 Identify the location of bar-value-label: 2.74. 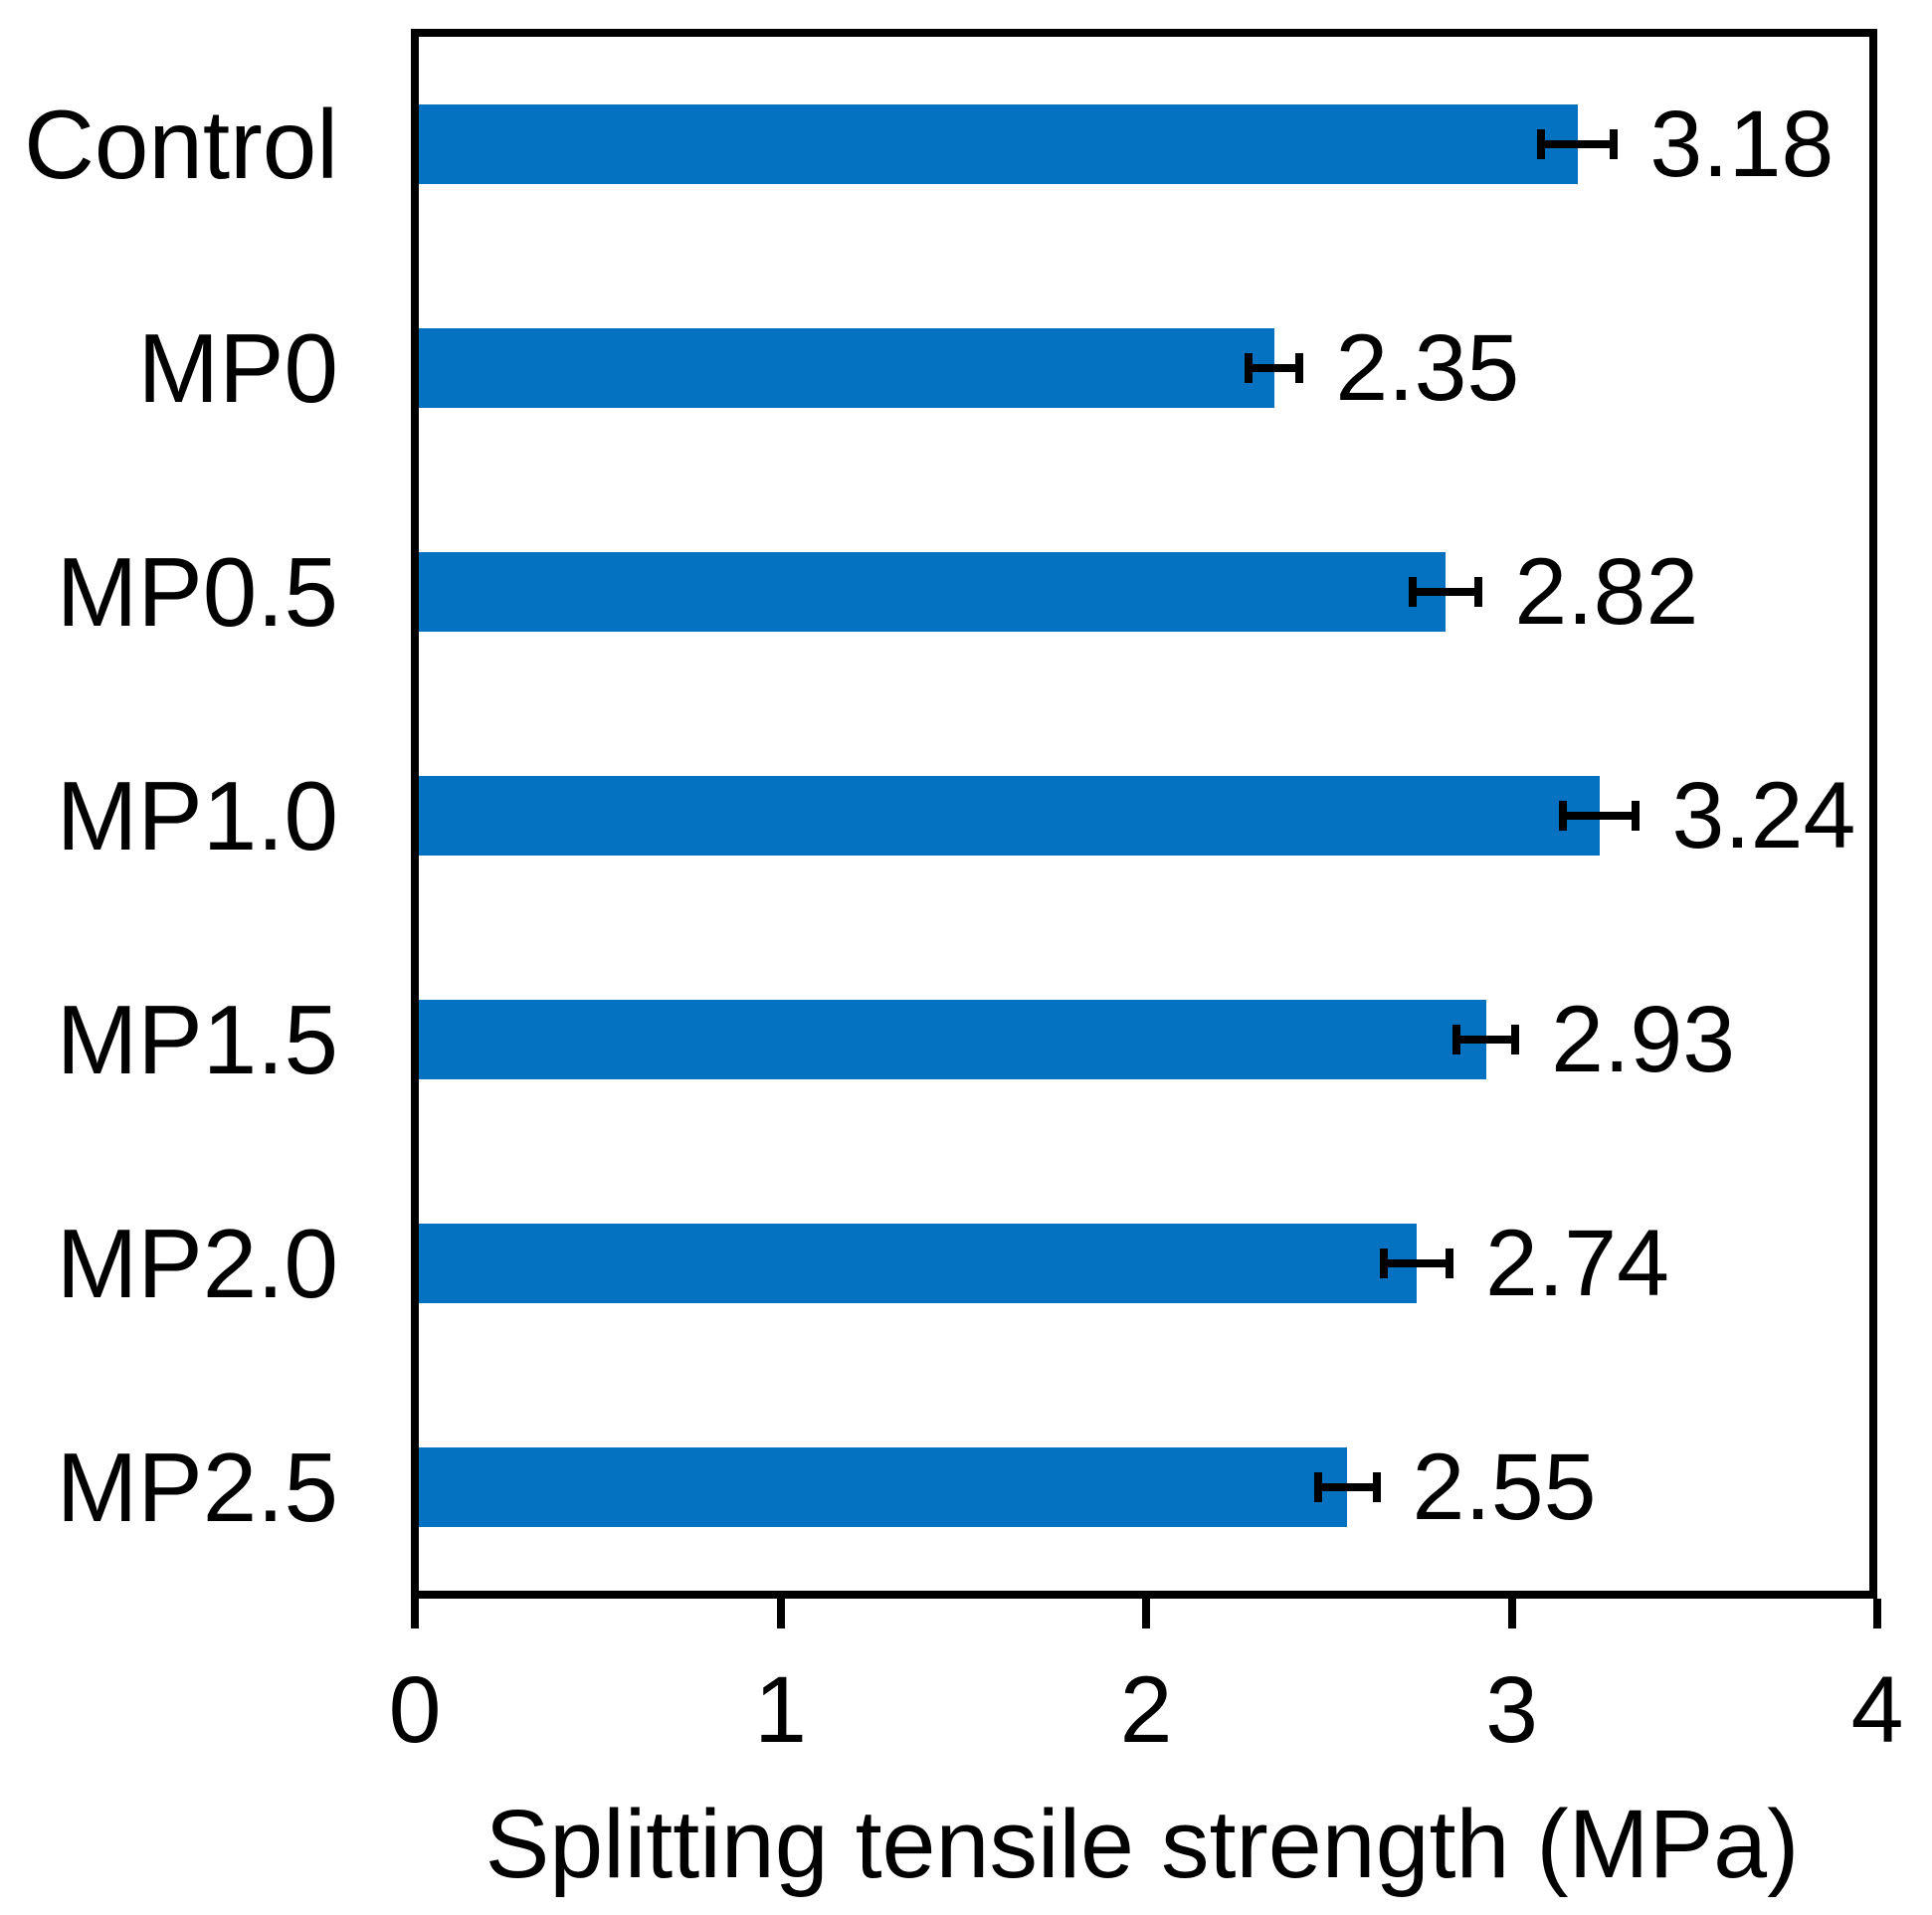
(1577, 1263).